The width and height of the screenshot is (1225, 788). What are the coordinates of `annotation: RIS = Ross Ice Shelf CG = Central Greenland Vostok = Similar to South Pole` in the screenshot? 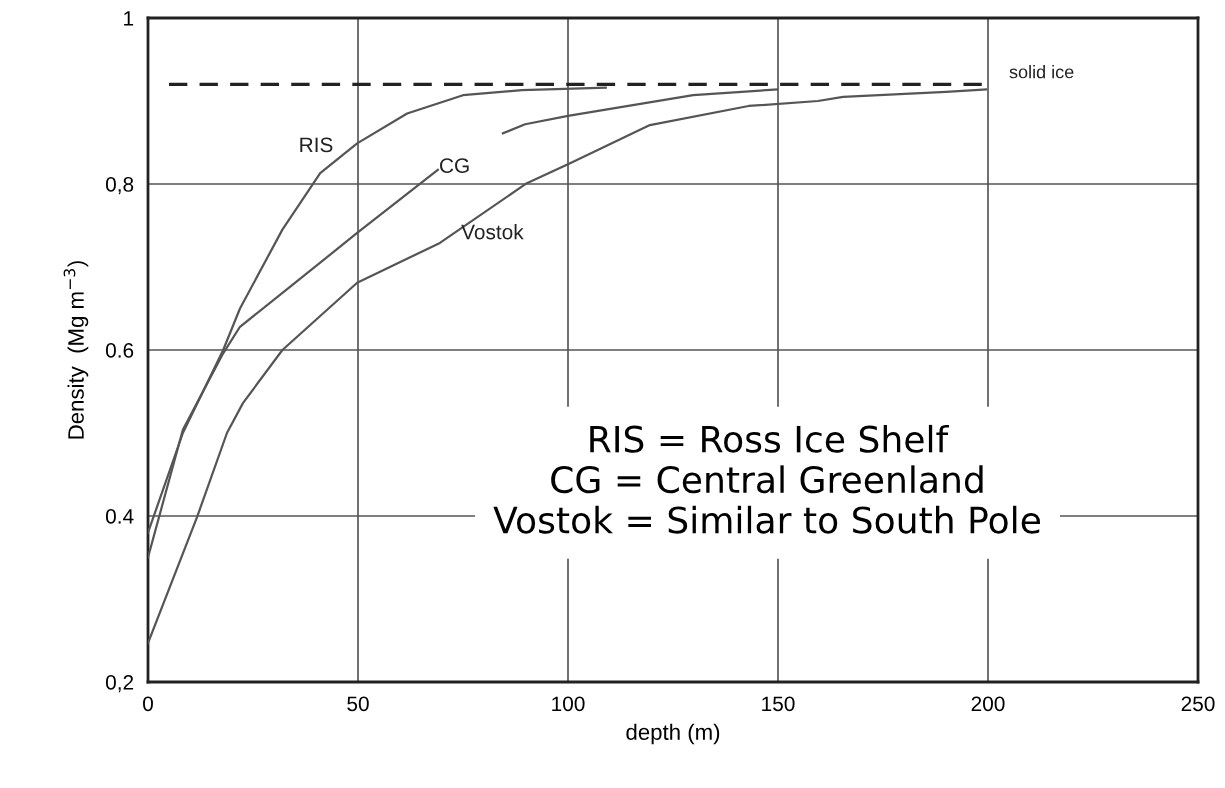 It's located at (766, 479).